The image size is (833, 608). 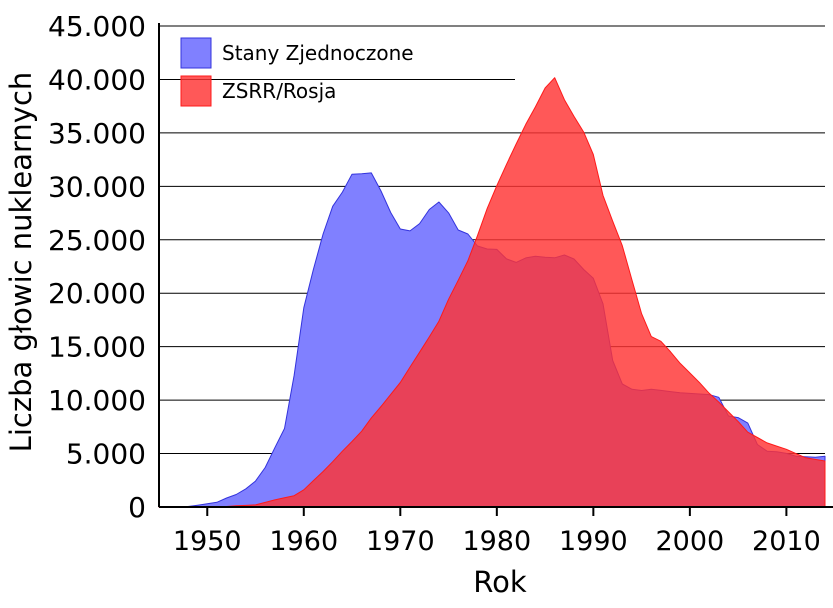 What do you see at coordinates (593, 541) in the screenshot?
I see `x-tick-label: 1990` at bounding box center [593, 541].